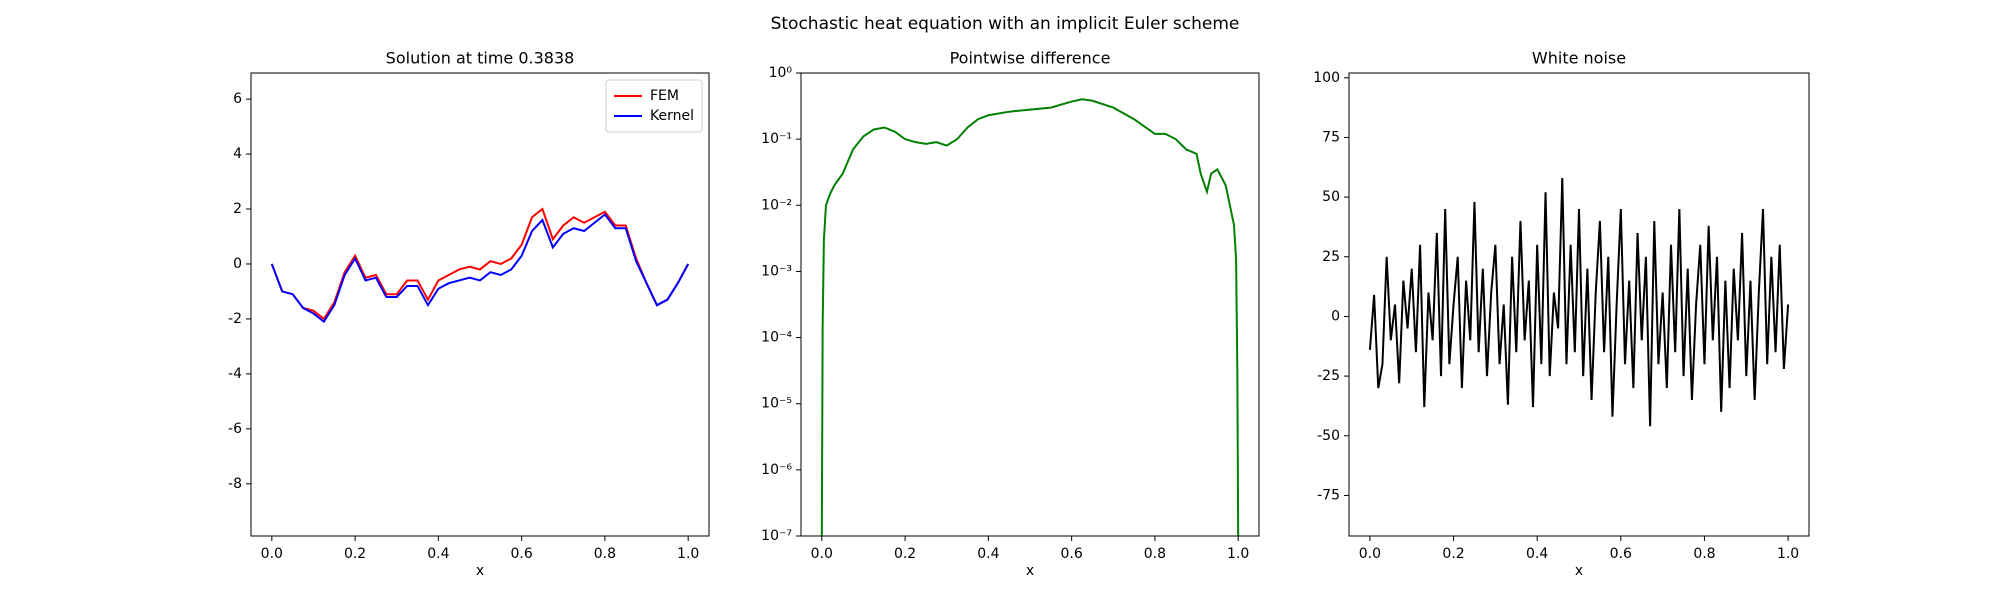 Image resolution: width=2000 pixels, height=600 pixels. What do you see at coordinates (237, 154) in the screenshot?
I see `y-tick-label: 4` at bounding box center [237, 154].